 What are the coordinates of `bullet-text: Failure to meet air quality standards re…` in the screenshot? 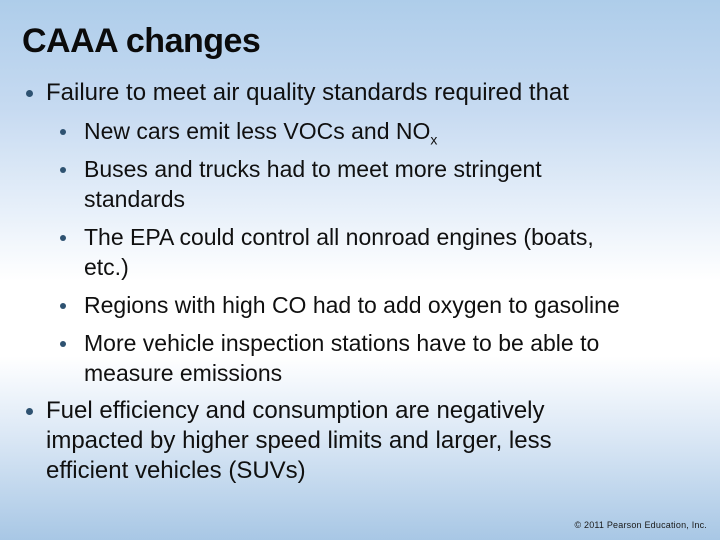 It's located at (307, 92).